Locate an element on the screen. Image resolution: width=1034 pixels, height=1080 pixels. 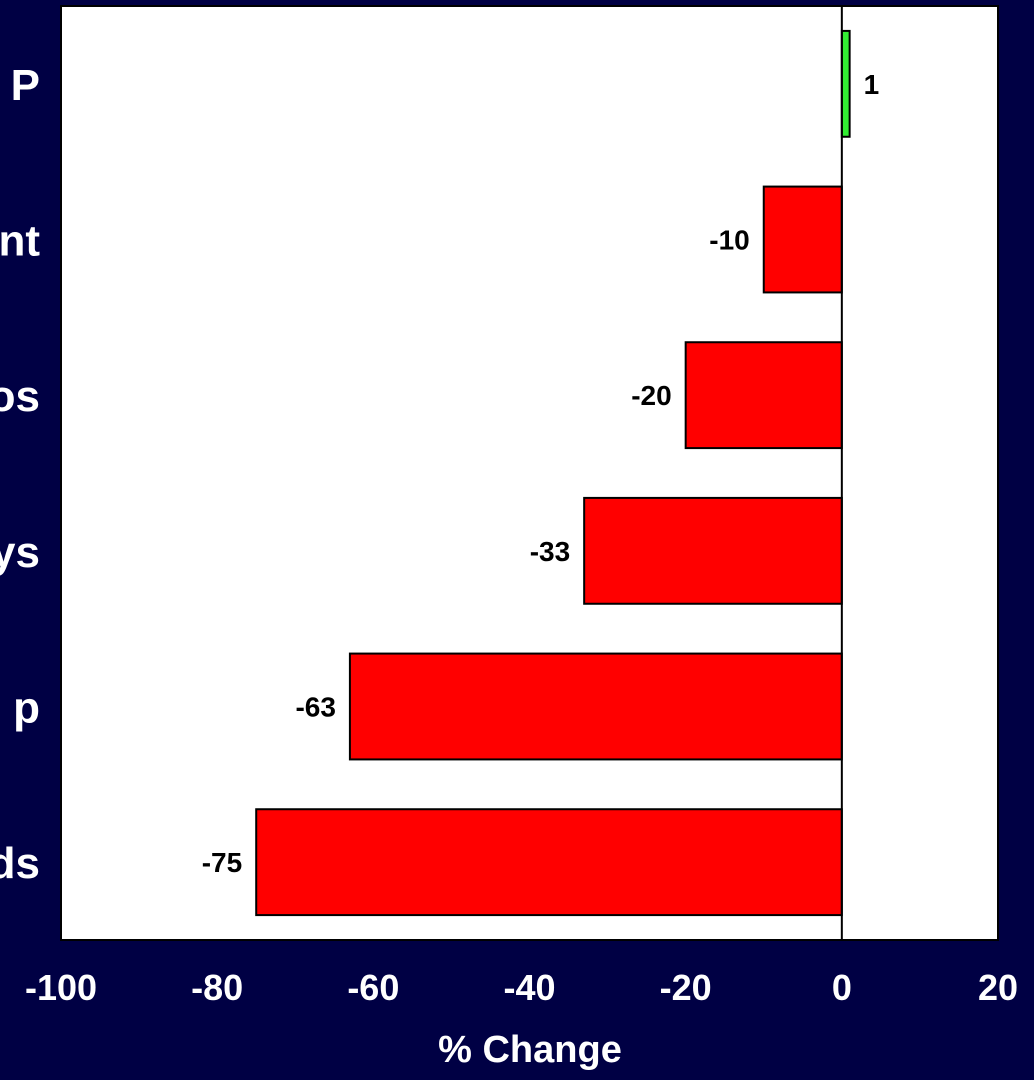
x-tick-labels-layer: -100 -80 -60 -40 -20 0 20 is located at coordinates (521, 987).